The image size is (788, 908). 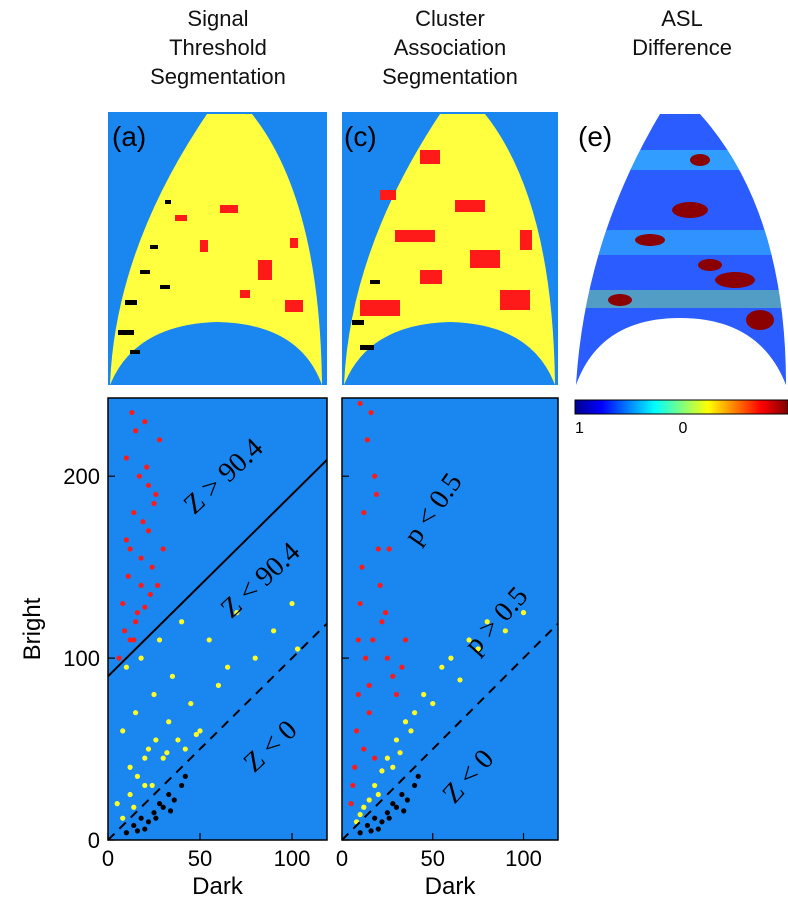 I want to click on points, so click(x=207, y=622).